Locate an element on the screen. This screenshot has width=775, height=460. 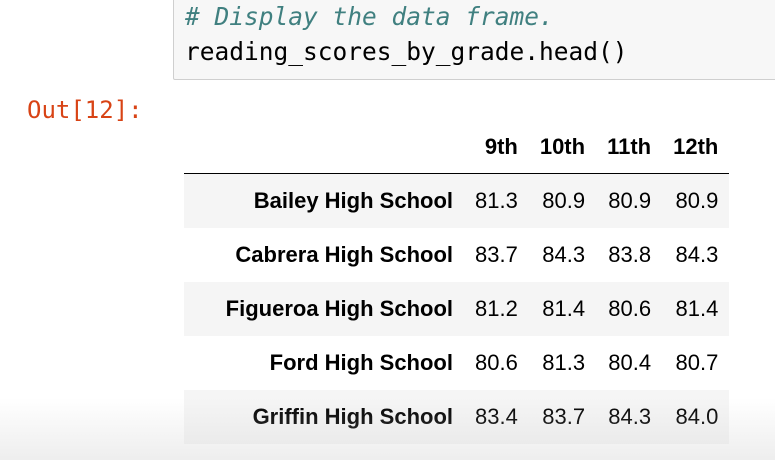
table-cell: 80.4 is located at coordinates (630, 362).